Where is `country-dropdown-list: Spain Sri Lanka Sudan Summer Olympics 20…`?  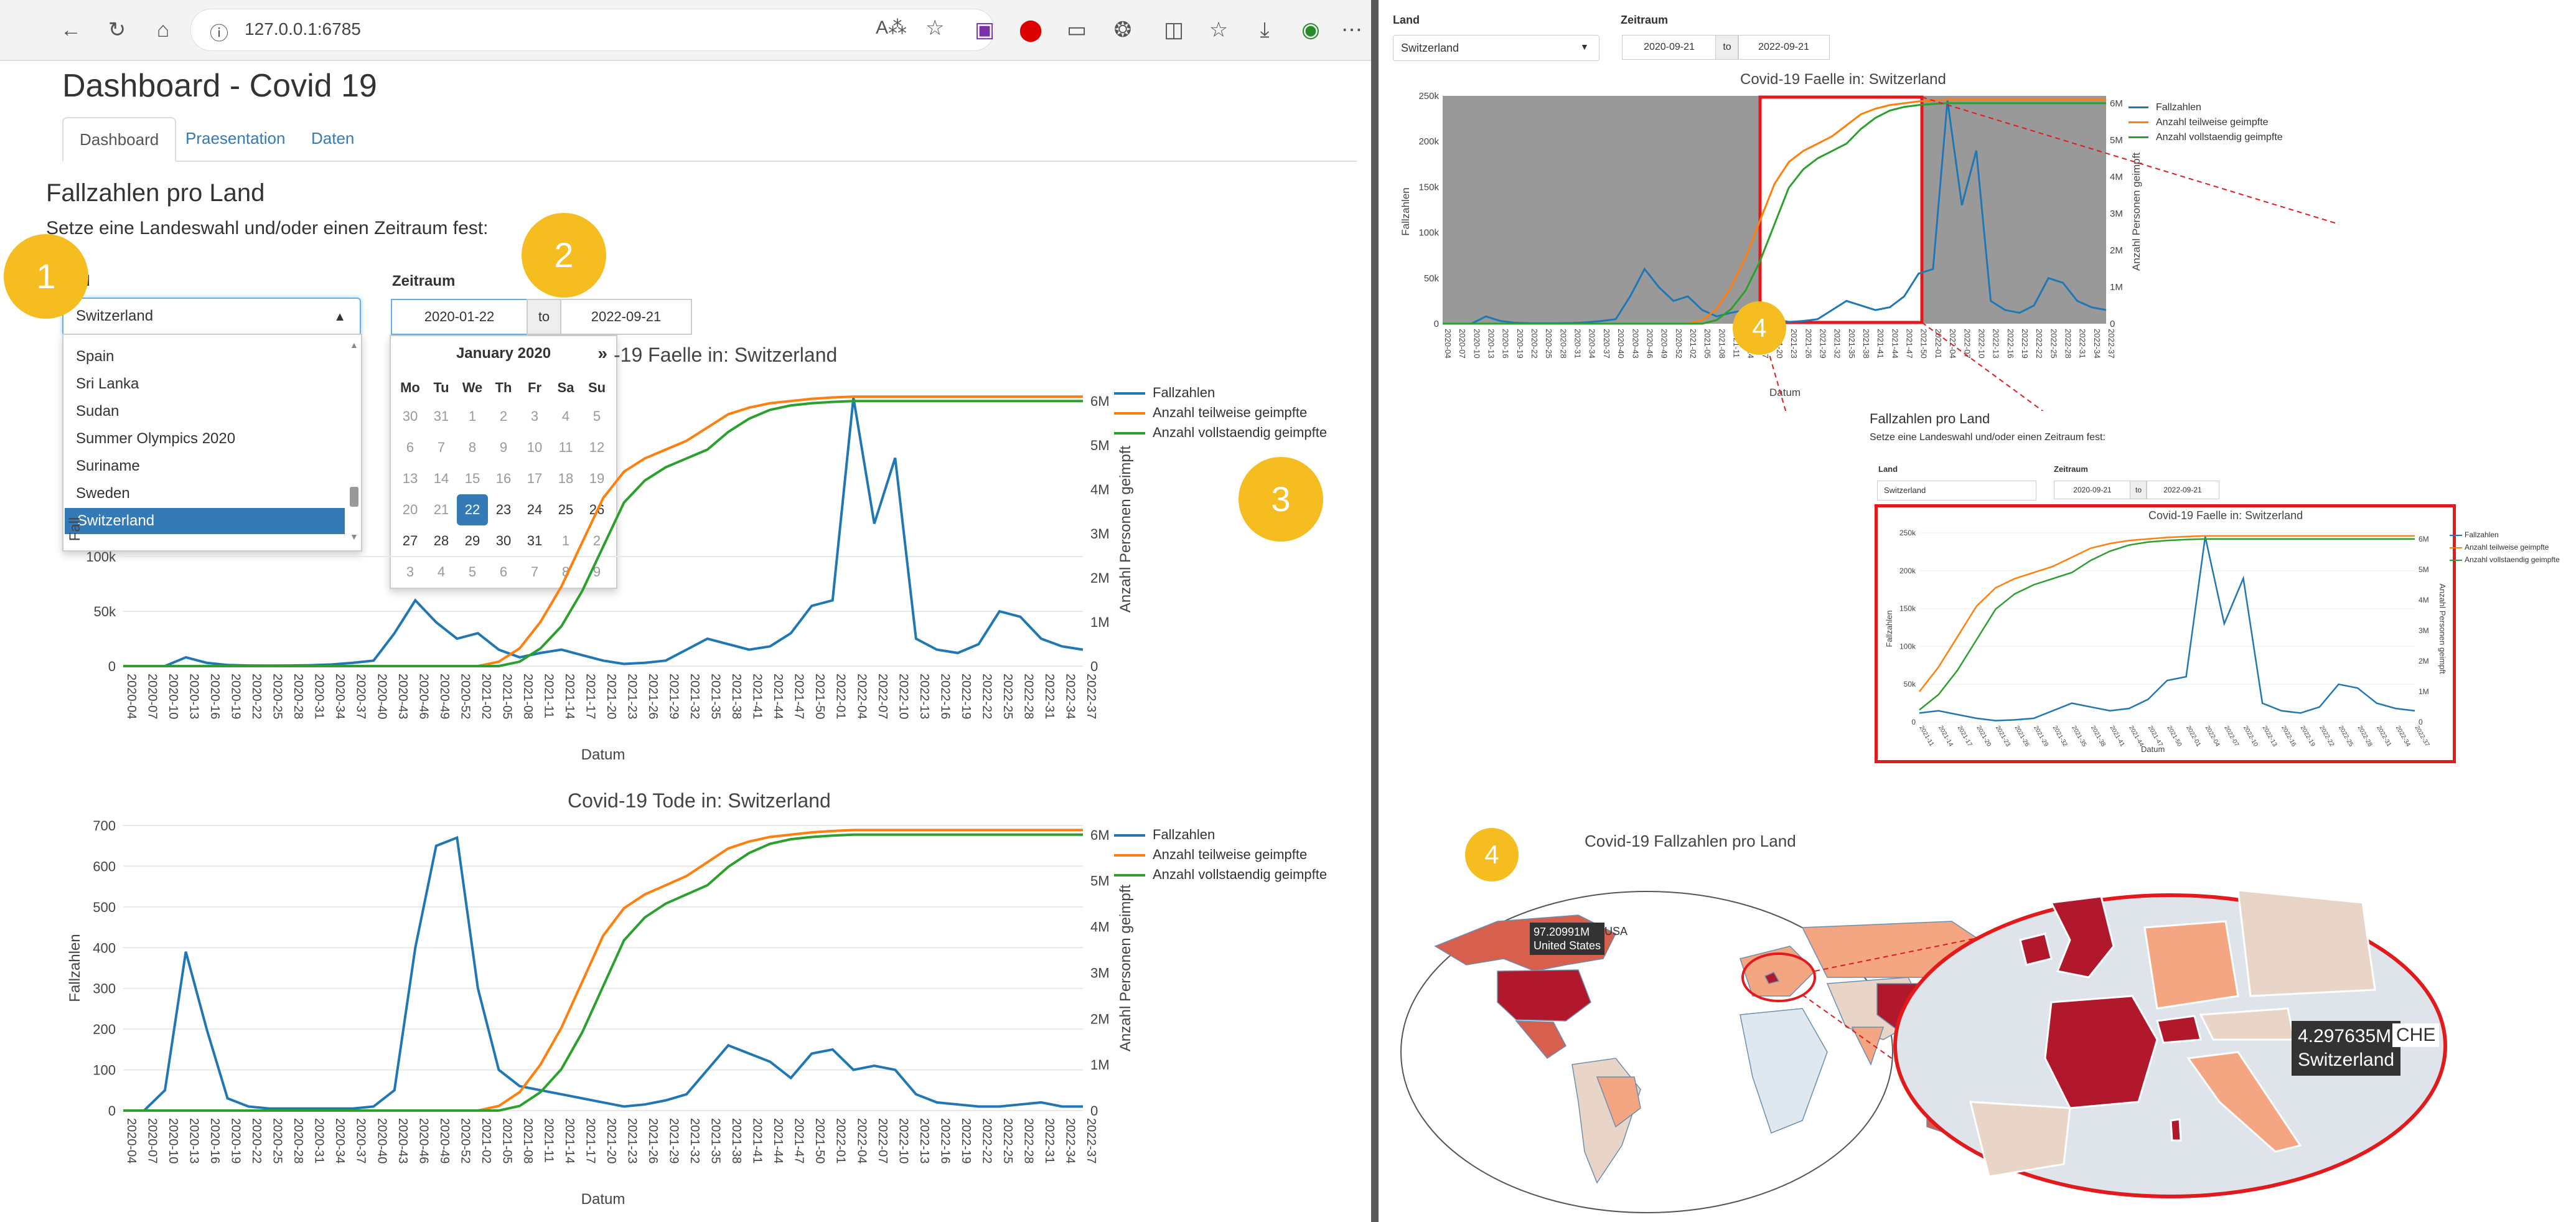 country-dropdown-list: Spain Sri Lanka Sudan Summer Olympics 20… is located at coordinates (212, 443).